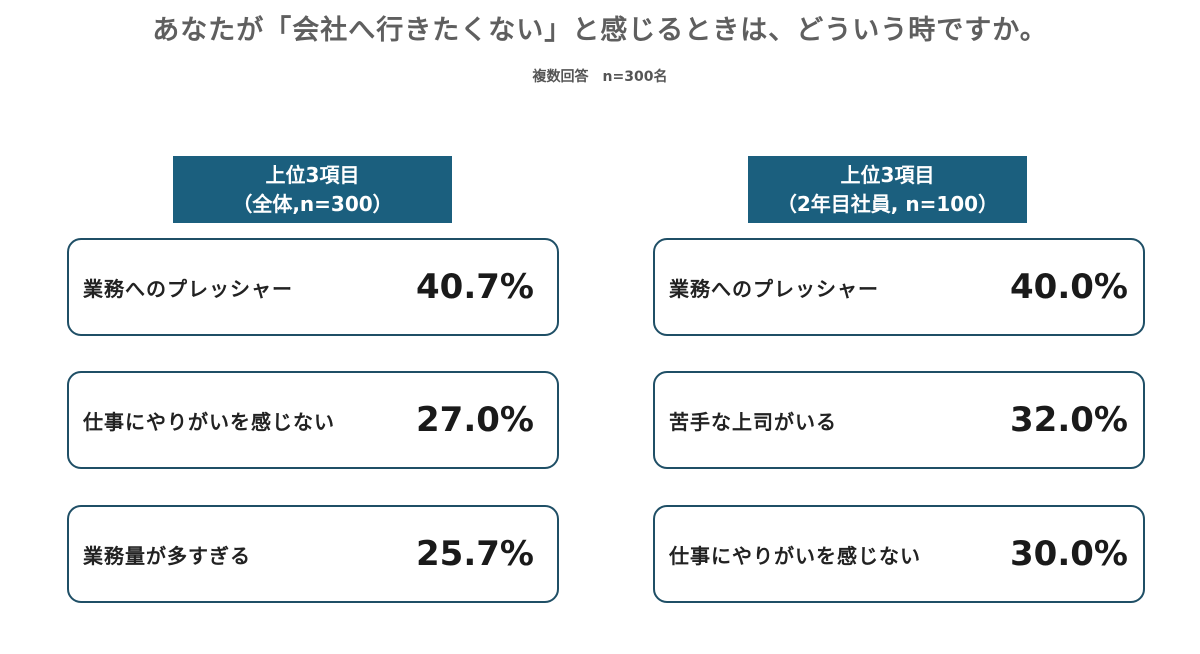 The image size is (1200, 654). What do you see at coordinates (475, 420) in the screenshot?
I see `result-value: 27.0%` at bounding box center [475, 420].